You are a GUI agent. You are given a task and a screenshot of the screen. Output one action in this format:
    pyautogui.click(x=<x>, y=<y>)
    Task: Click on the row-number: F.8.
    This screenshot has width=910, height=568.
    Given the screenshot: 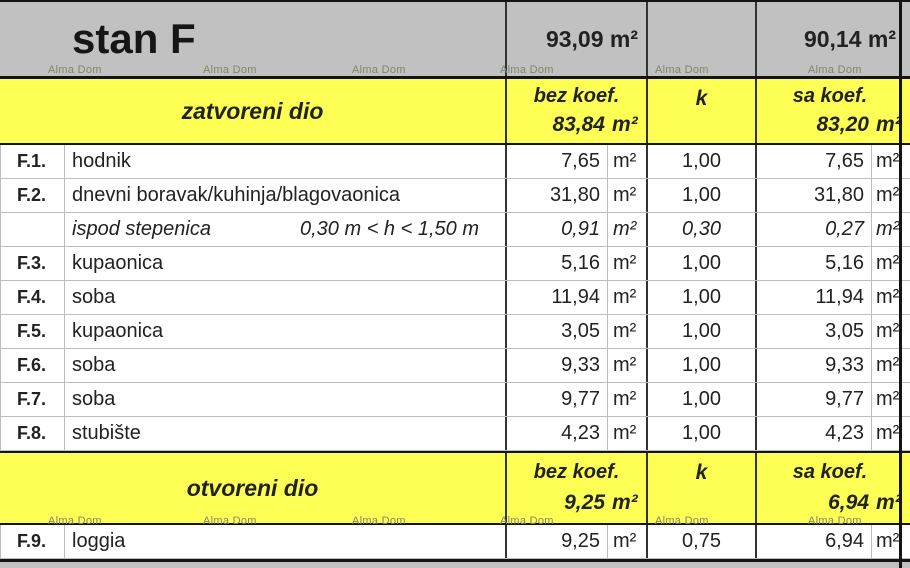 What is the action you would take?
    pyautogui.click(x=32, y=433)
    